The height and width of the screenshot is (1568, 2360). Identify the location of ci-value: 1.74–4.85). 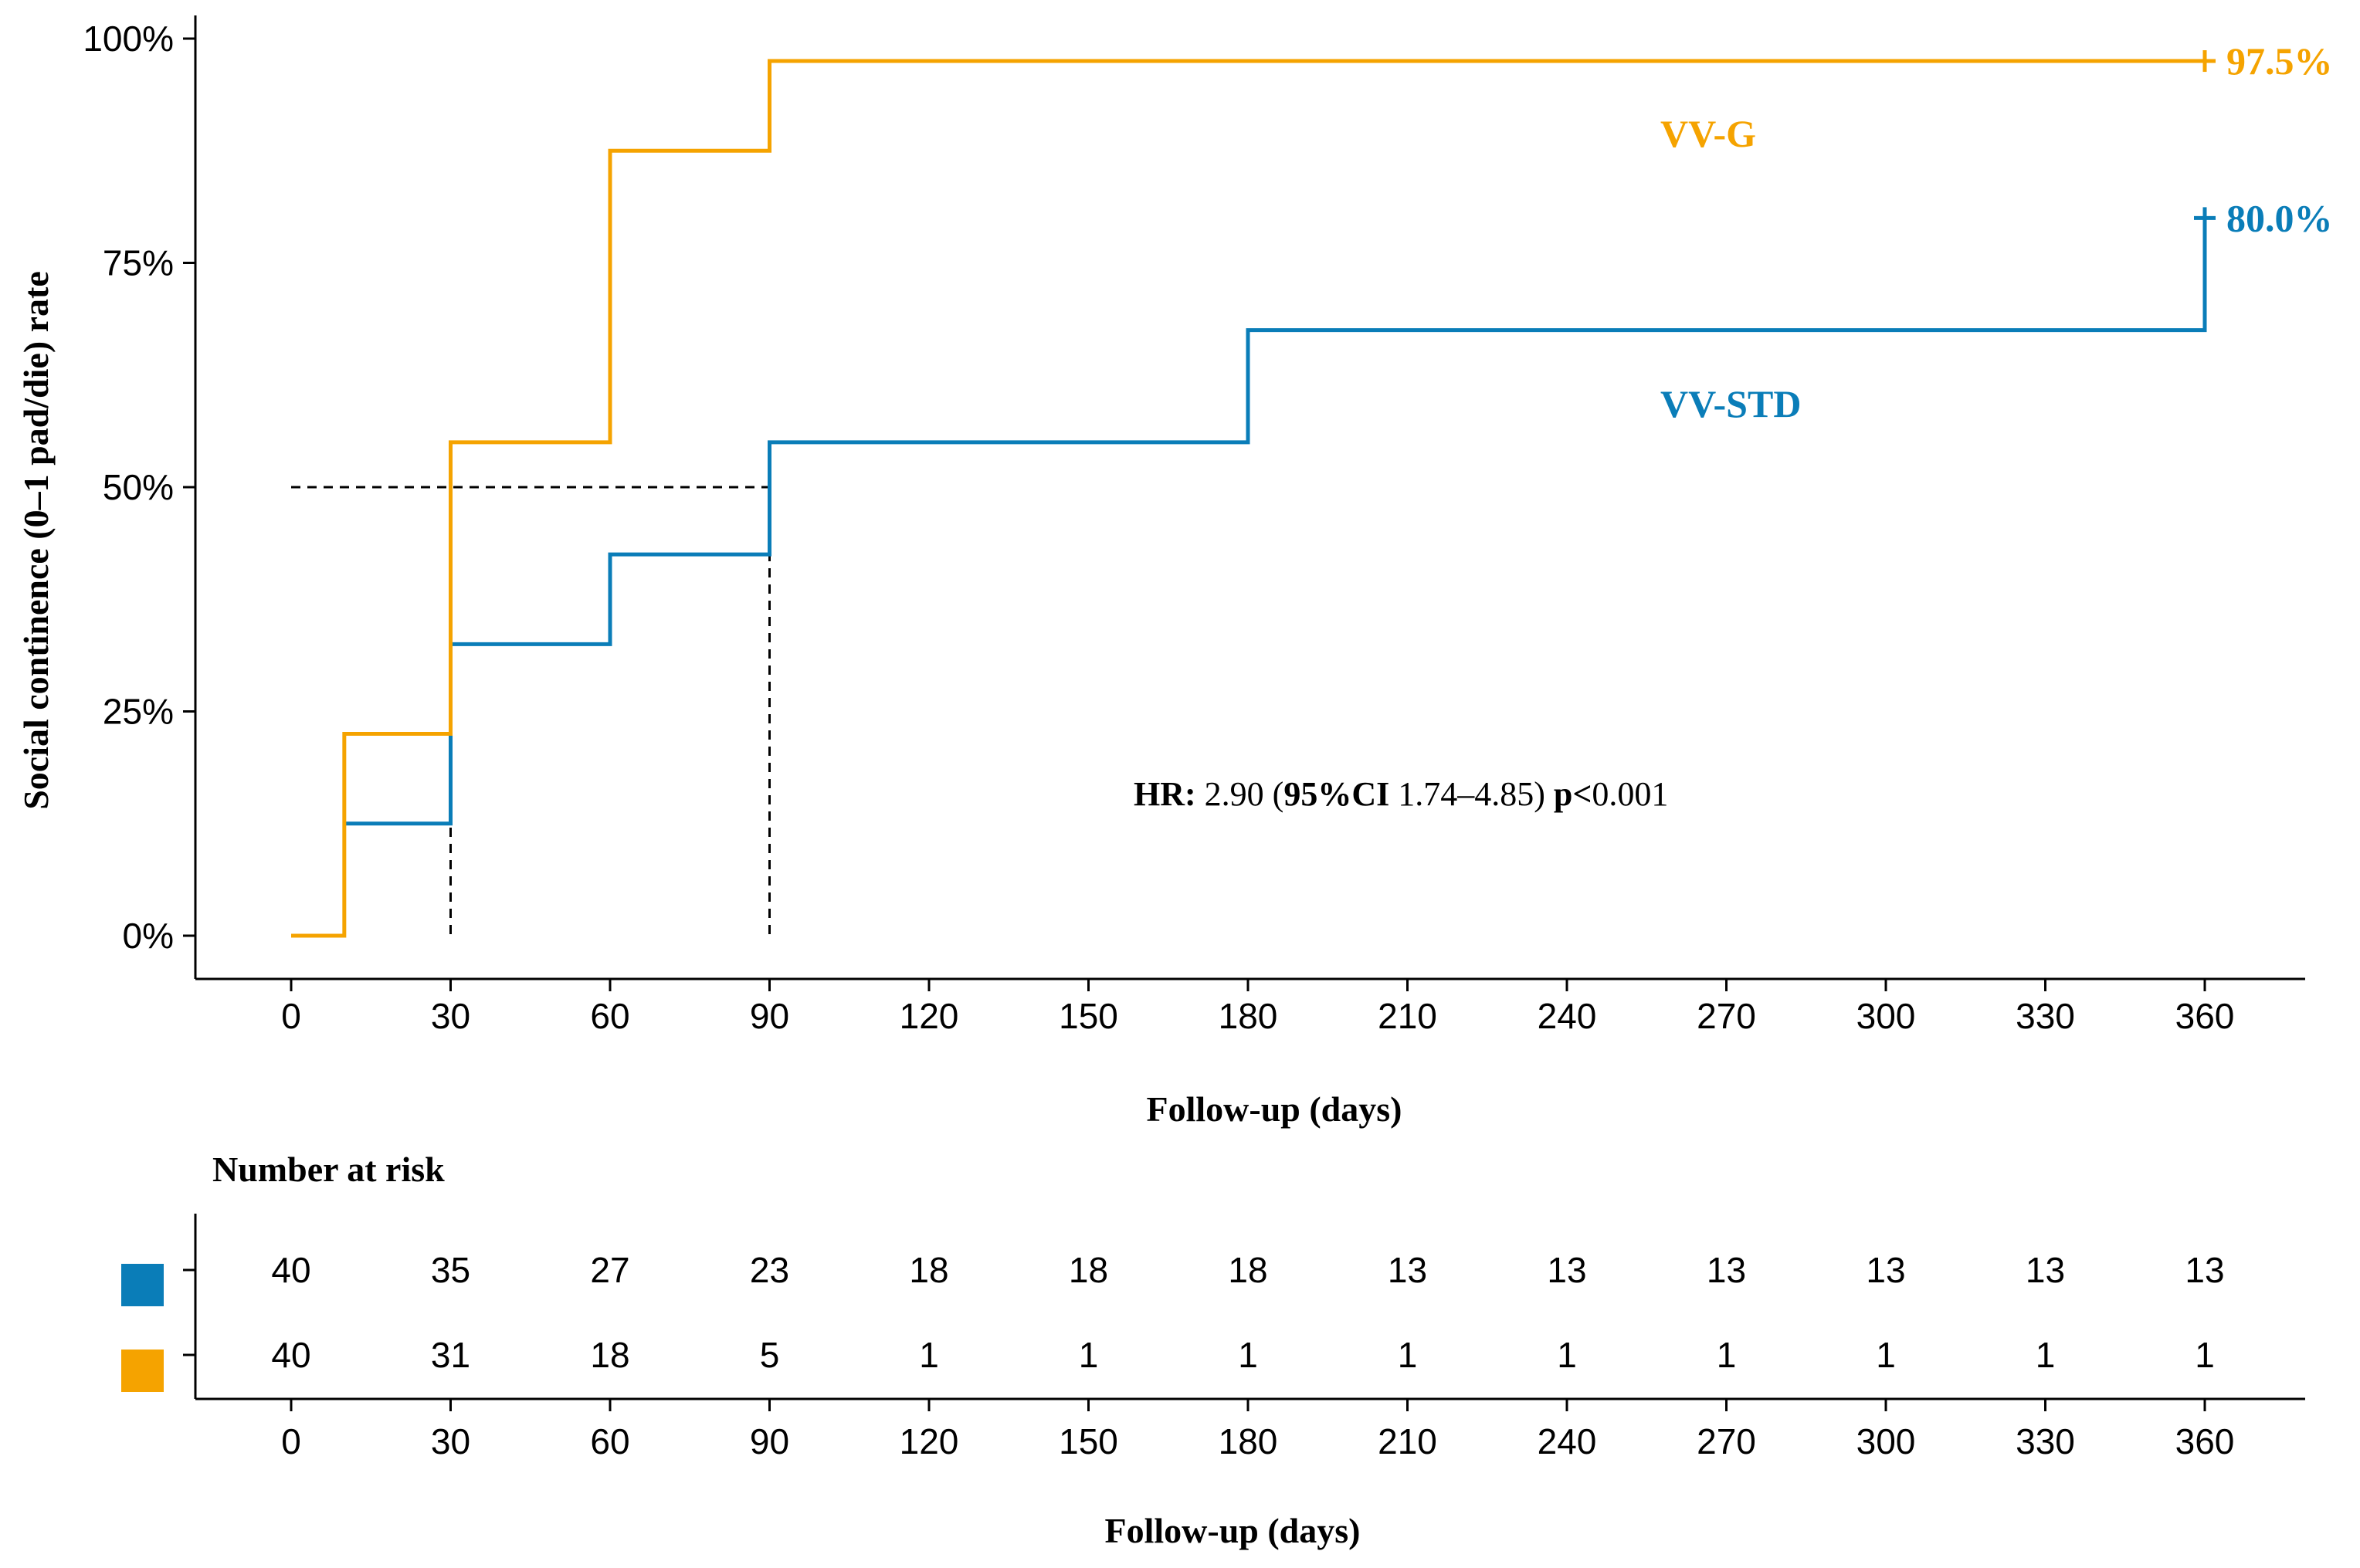
(1471, 794).